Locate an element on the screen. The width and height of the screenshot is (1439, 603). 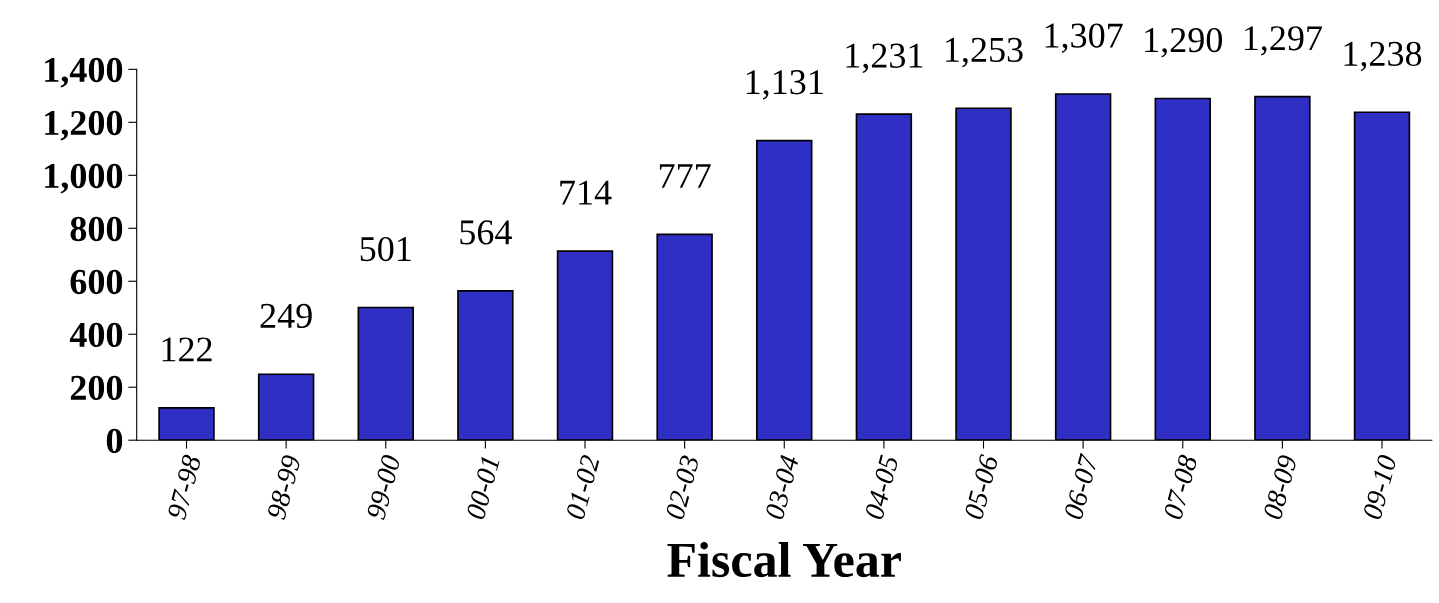
data-label: 1,307 is located at coordinates (1084, 38).